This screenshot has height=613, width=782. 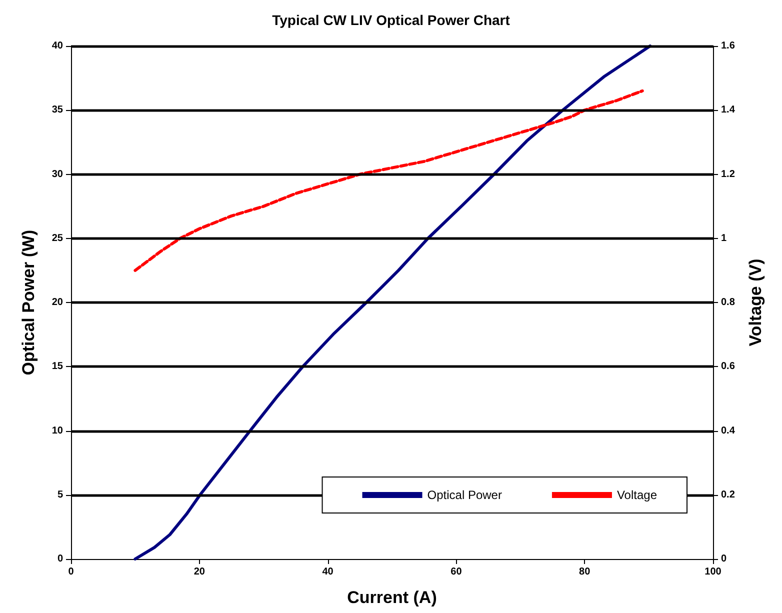 What do you see at coordinates (58, 46) in the screenshot?
I see `y-tick-label: 40` at bounding box center [58, 46].